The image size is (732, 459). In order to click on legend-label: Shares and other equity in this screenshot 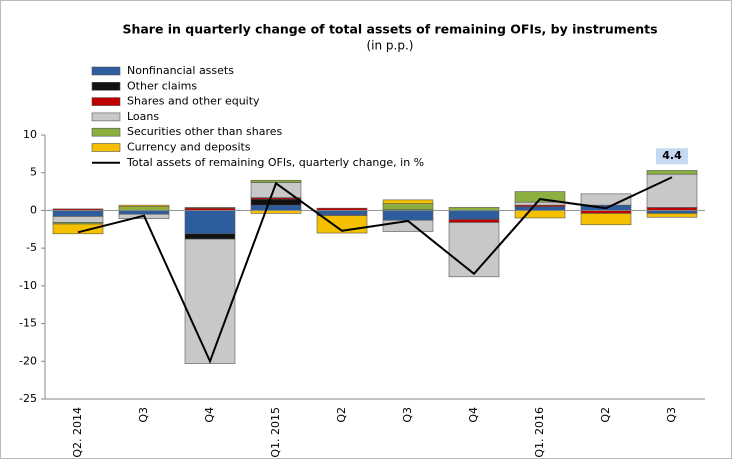, I will do `click(193, 101)`.